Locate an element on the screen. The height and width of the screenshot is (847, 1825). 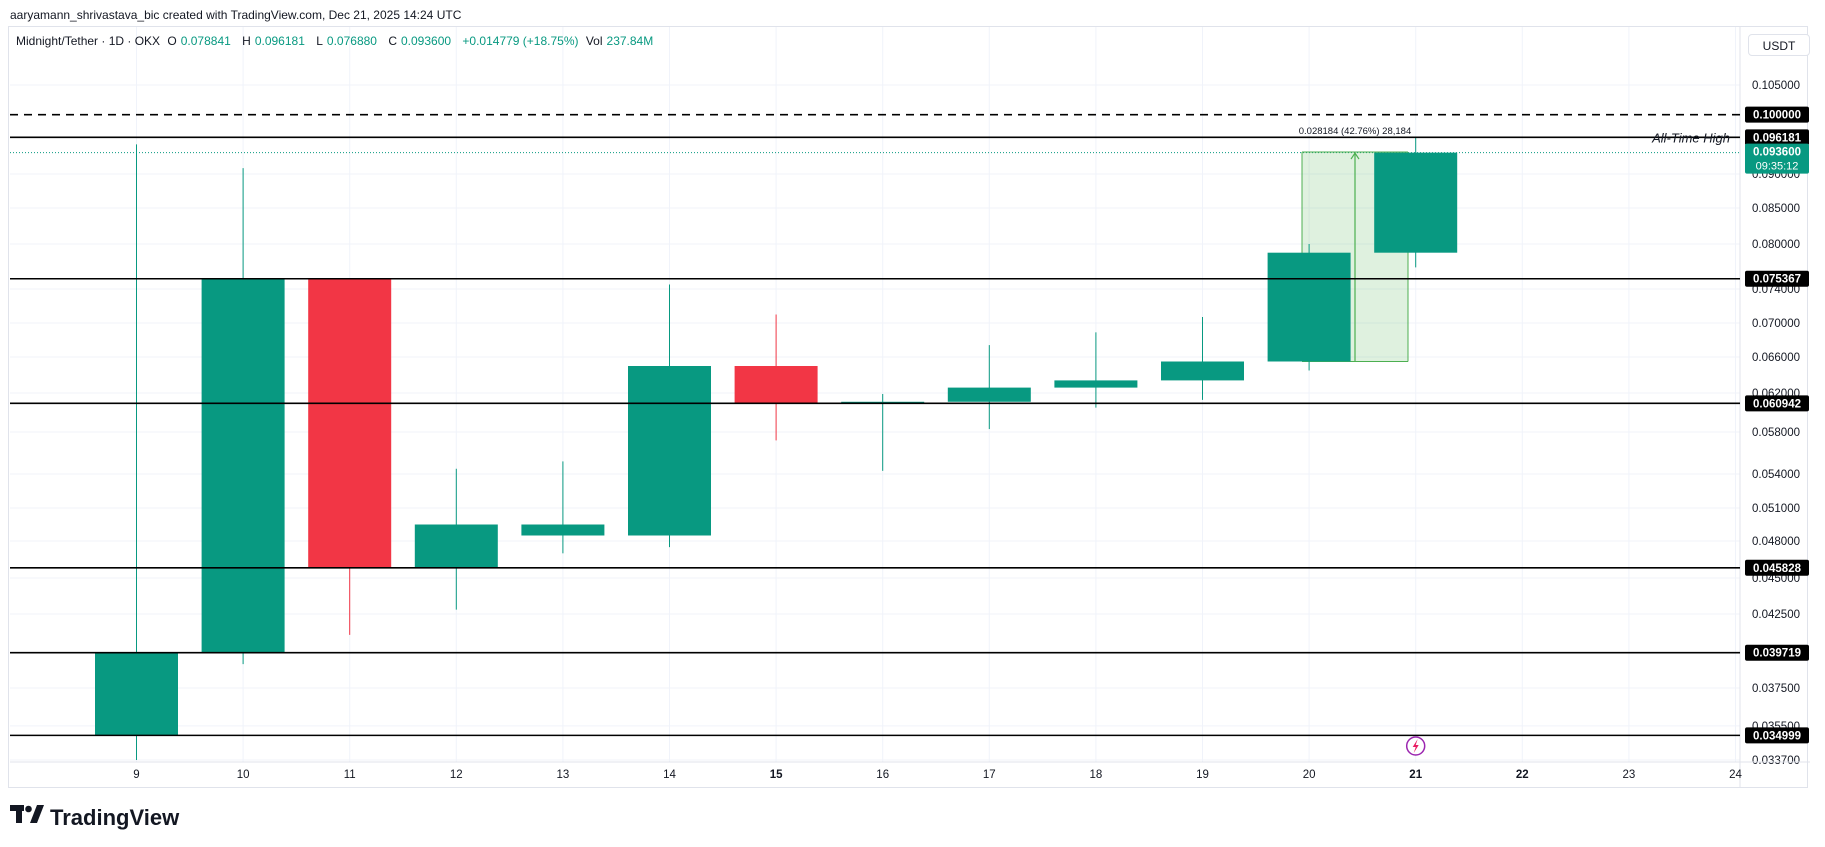
countdown-label: 09:35:12 is located at coordinates (1777, 167).